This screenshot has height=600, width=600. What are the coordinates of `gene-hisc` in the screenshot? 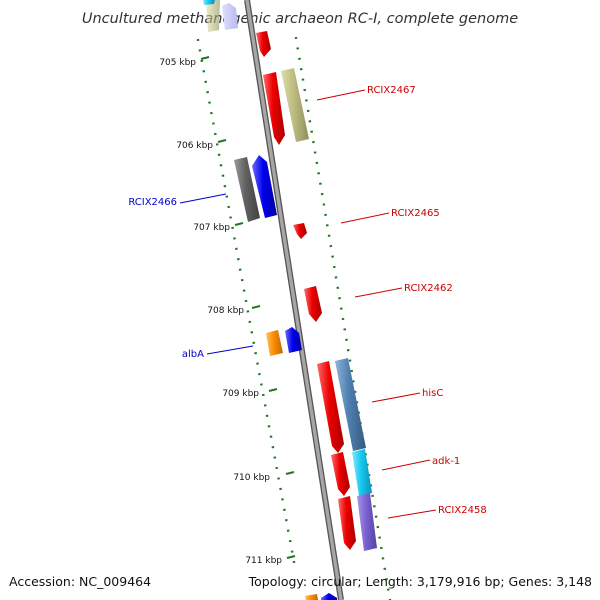 It's located at (350, 404).